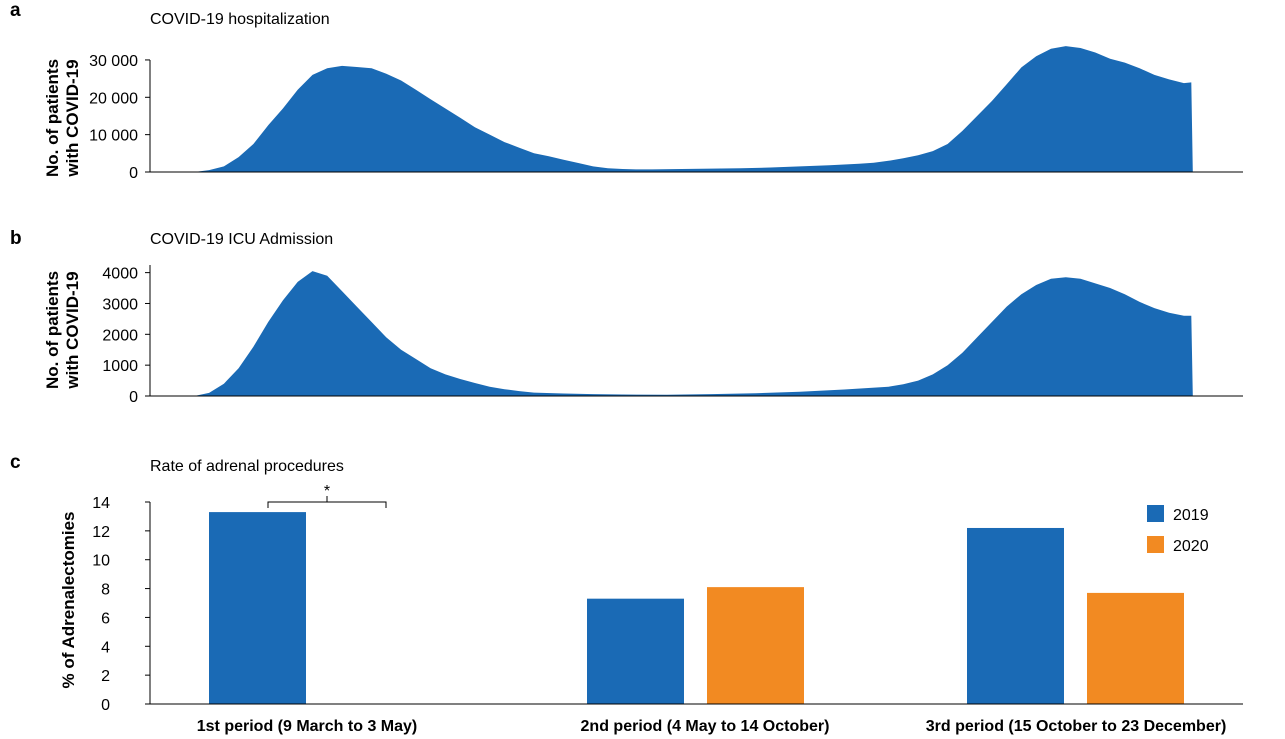 Image resolution: width=1285 pixels, height=739 pixels. I want to click on legend-swatch-2019, so click(1155, 513).